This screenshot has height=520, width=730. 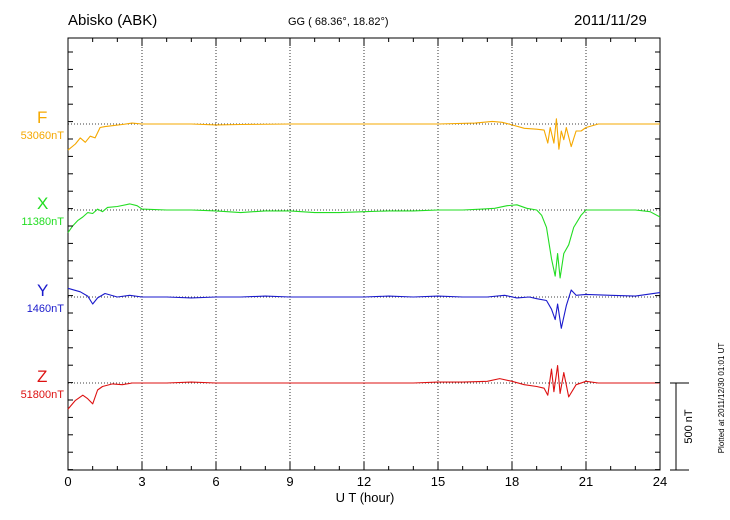 I want to click on series-line-f, so click(x=363, y=134).